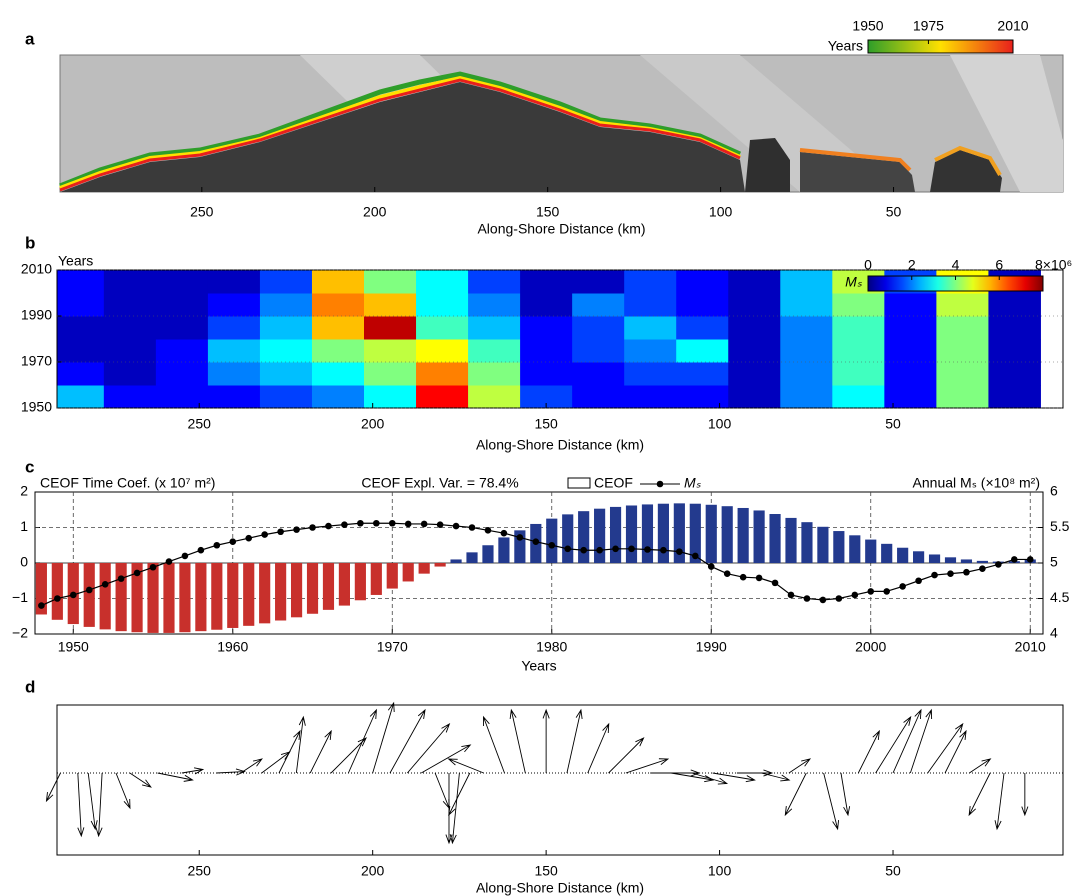 The width and height of the screenshot is (1077, 896). I want to click on x-tick-label: 200, so click(375, 212).